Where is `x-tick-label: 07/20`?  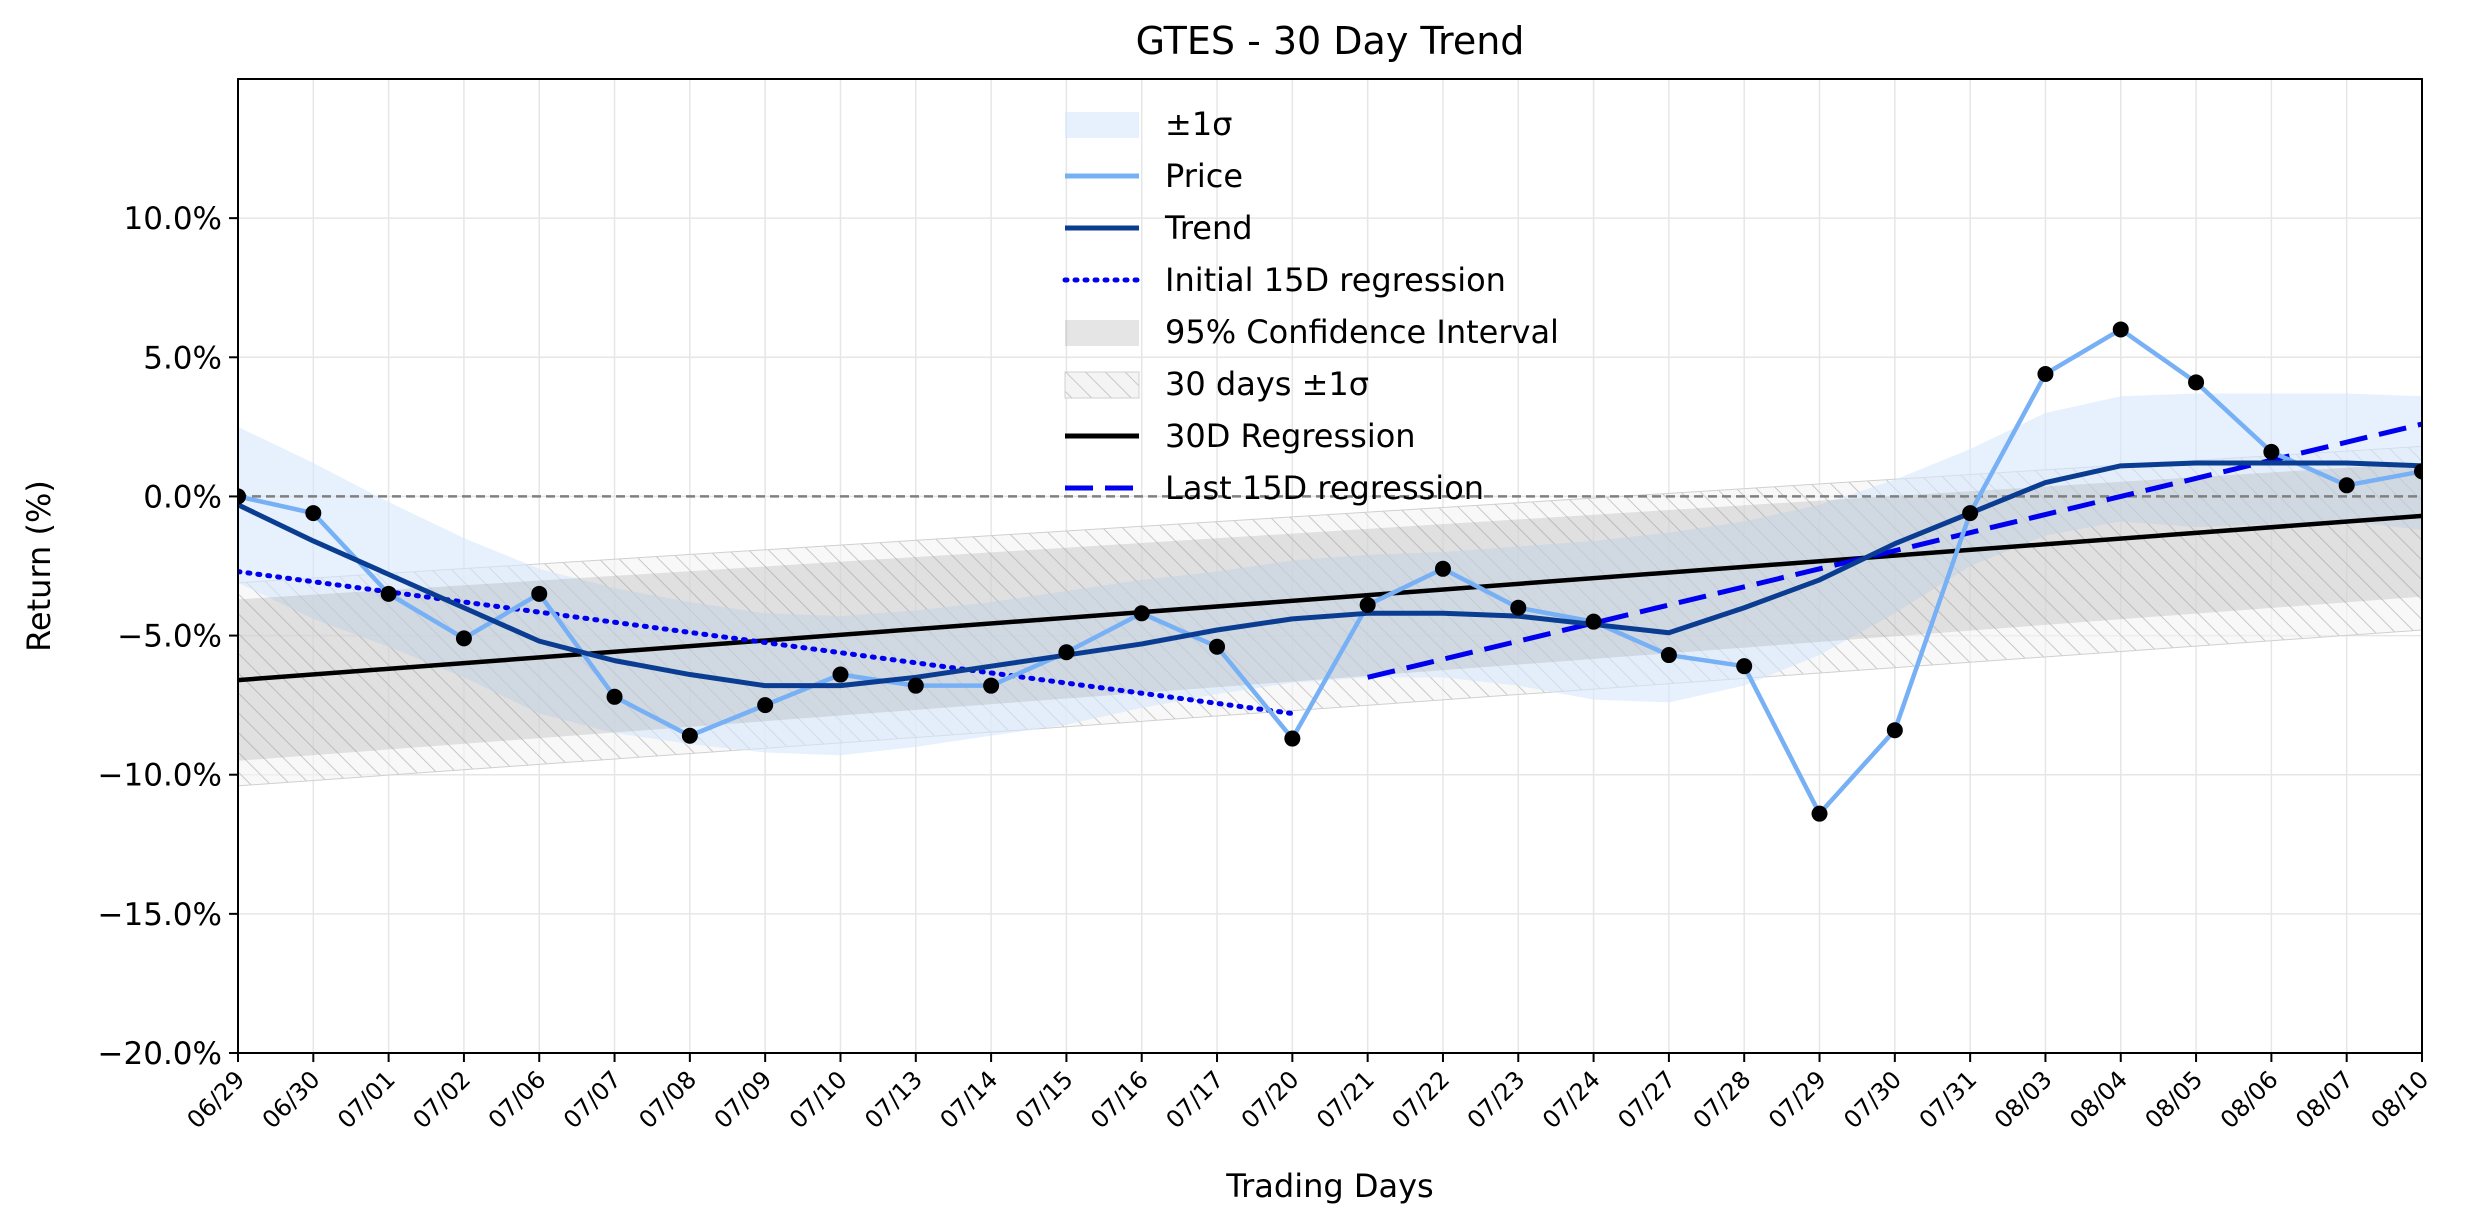
x-tick-label: 07/20 is located at coordinates (1270, 1099).